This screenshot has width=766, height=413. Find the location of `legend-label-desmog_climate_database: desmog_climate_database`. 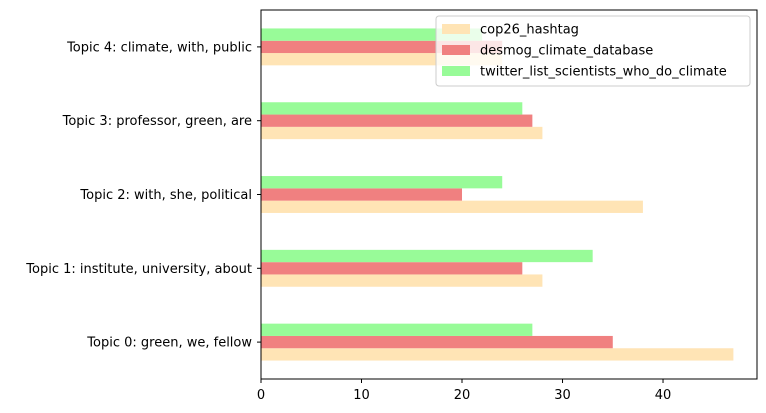

legend-label-desmog_climate_database: desmog_climate_database is located at coordinates (566, 51).